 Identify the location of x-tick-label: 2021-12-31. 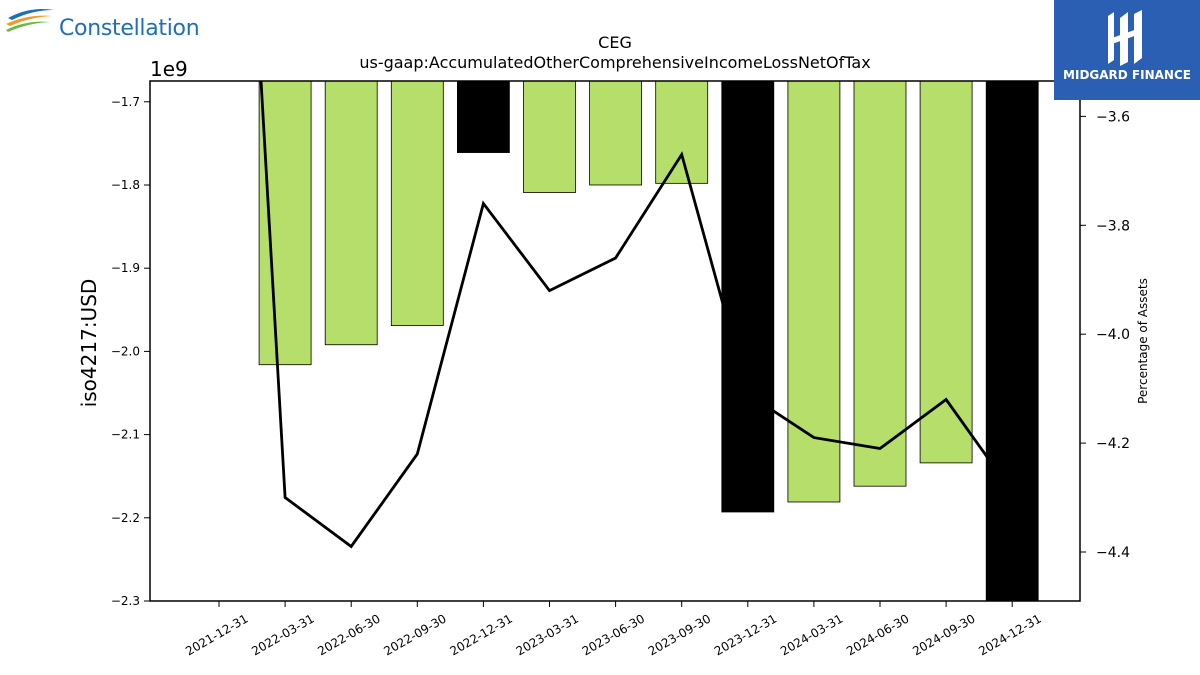
(216, 634).